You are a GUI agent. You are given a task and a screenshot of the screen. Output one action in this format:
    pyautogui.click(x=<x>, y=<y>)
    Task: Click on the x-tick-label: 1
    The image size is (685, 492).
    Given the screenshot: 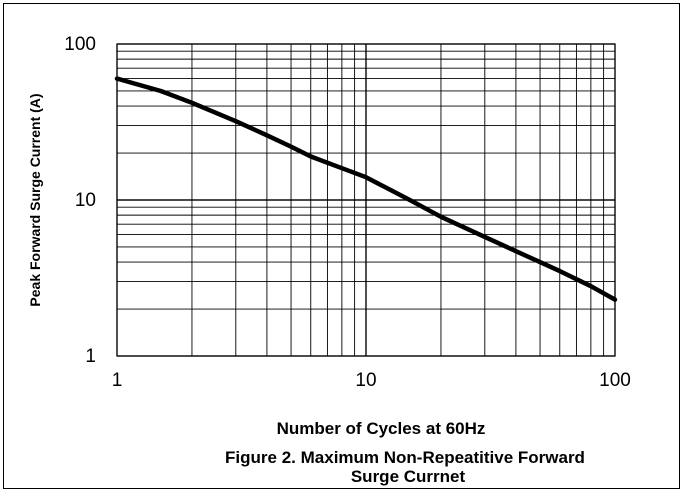 What is the action you would take?
    pyautogui.click(x=117, y=380)
    